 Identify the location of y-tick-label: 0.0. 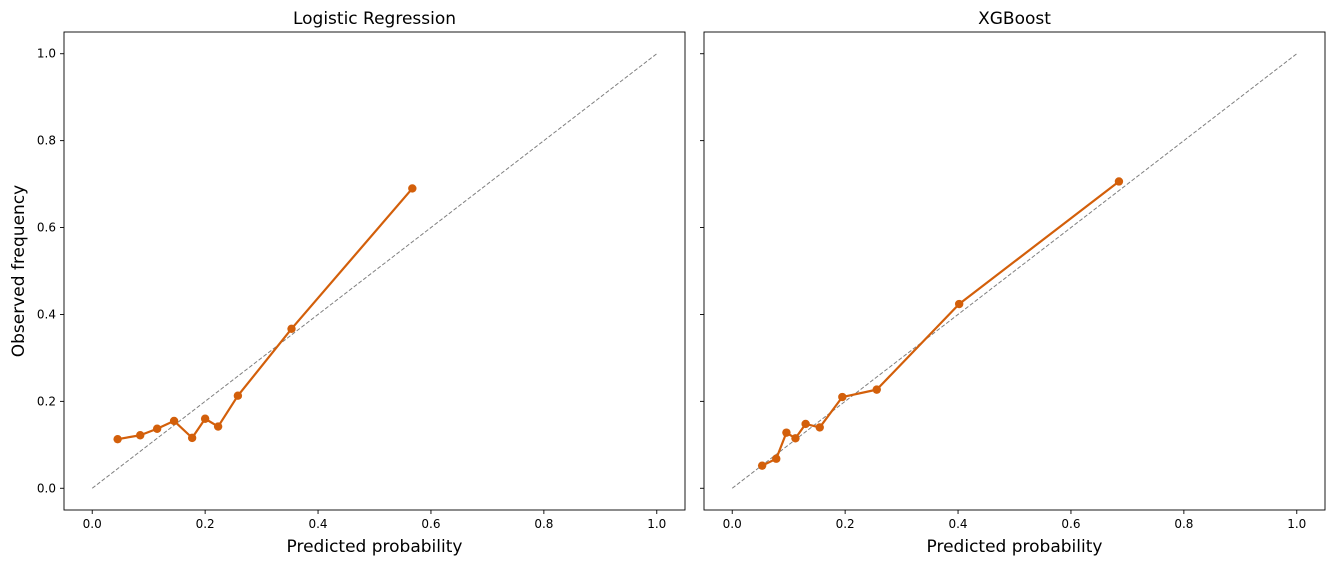
(46, 488).